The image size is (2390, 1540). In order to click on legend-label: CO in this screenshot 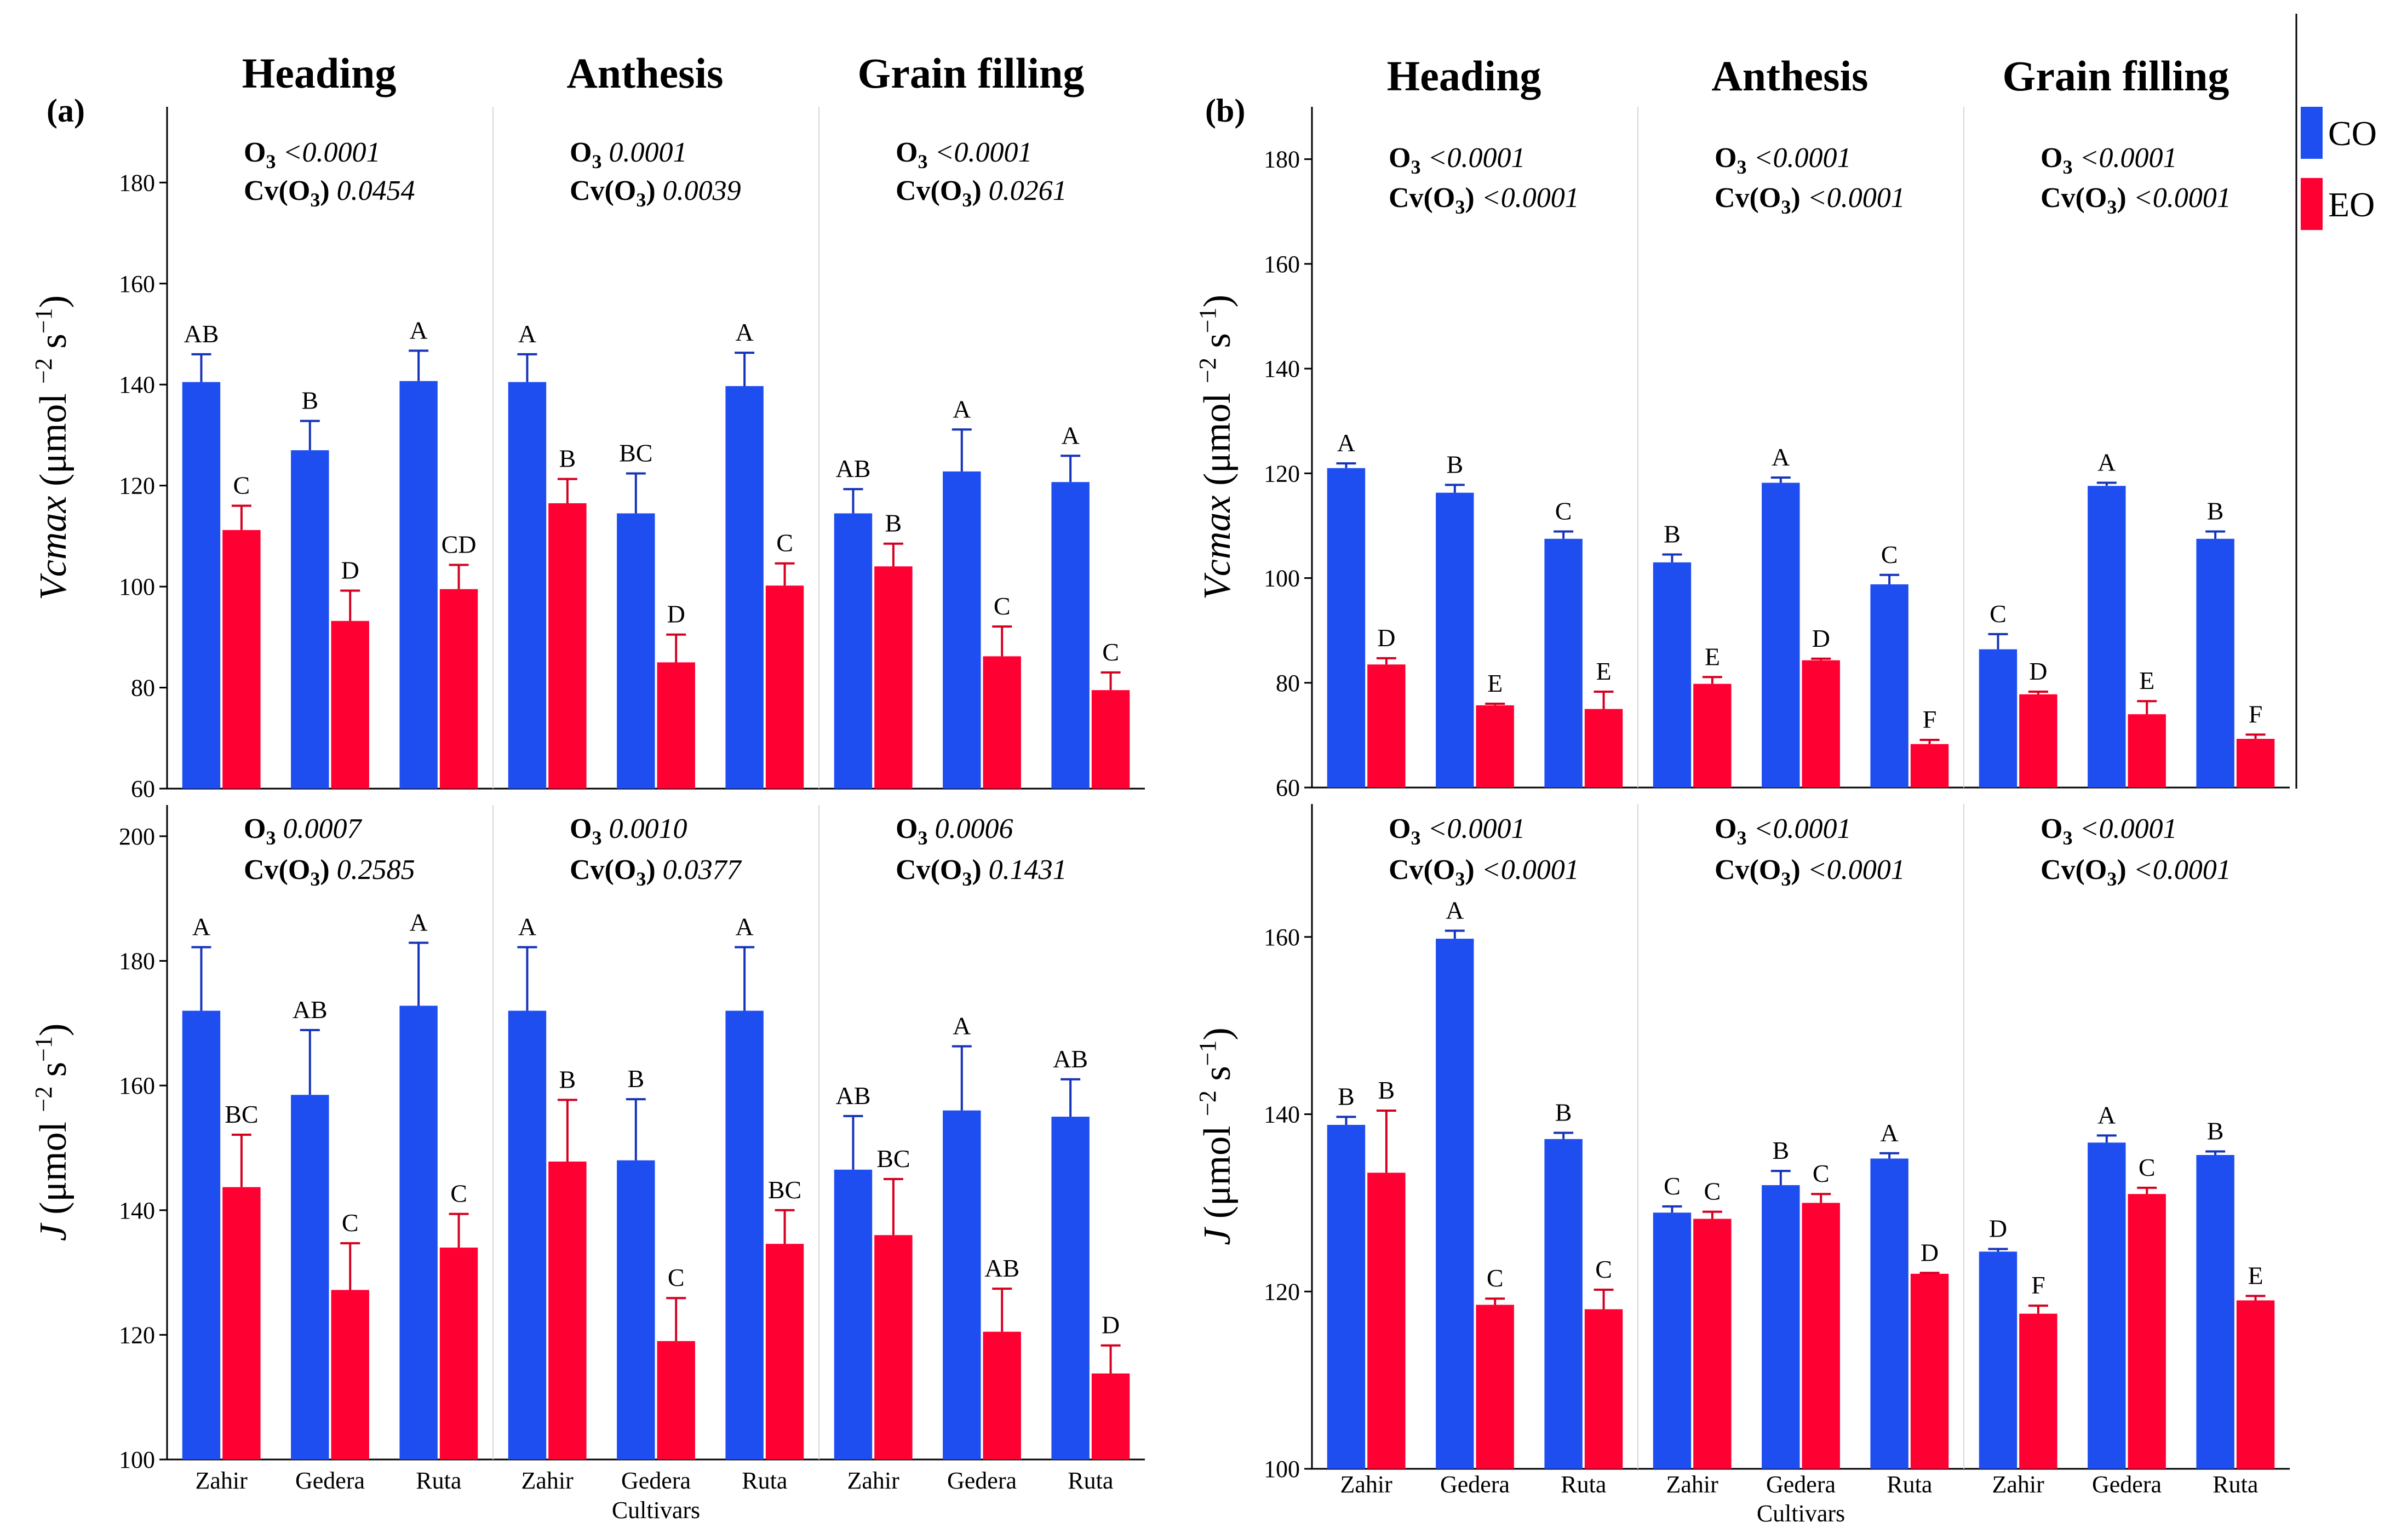, I will do `click(2352, 133)`.